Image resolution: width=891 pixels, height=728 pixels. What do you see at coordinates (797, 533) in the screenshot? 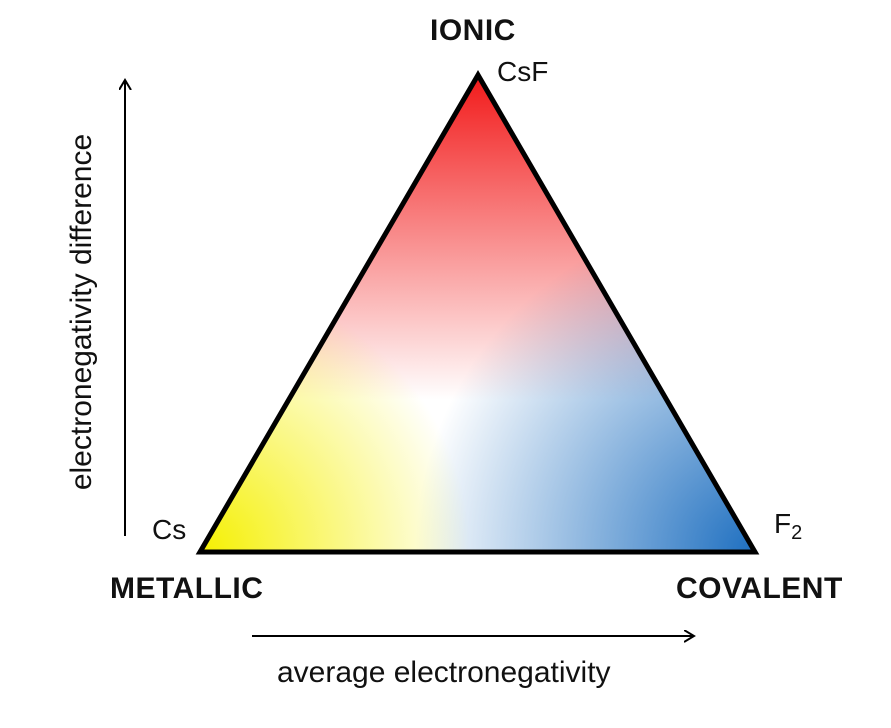
I see `f2-subscript: 2` at bounding box center [797, 533].